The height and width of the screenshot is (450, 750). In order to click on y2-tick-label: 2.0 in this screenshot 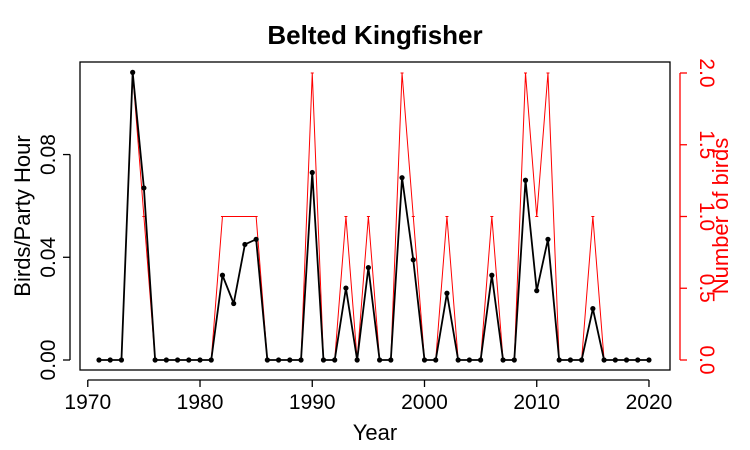, I will do `click(706, 72)`.